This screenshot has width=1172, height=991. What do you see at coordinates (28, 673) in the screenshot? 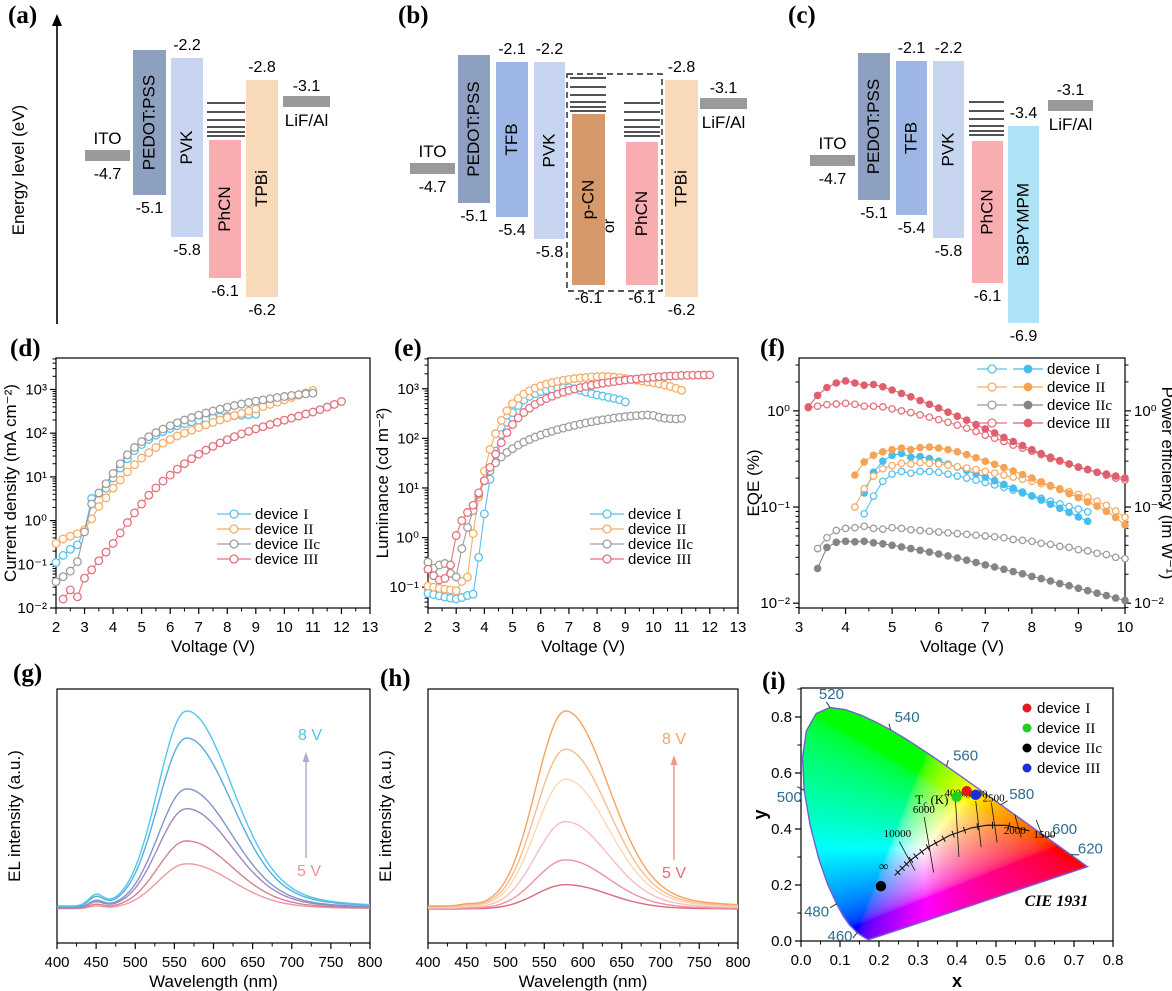
I see `panel-letter-g: (g)` at bounding box center [28, 673].